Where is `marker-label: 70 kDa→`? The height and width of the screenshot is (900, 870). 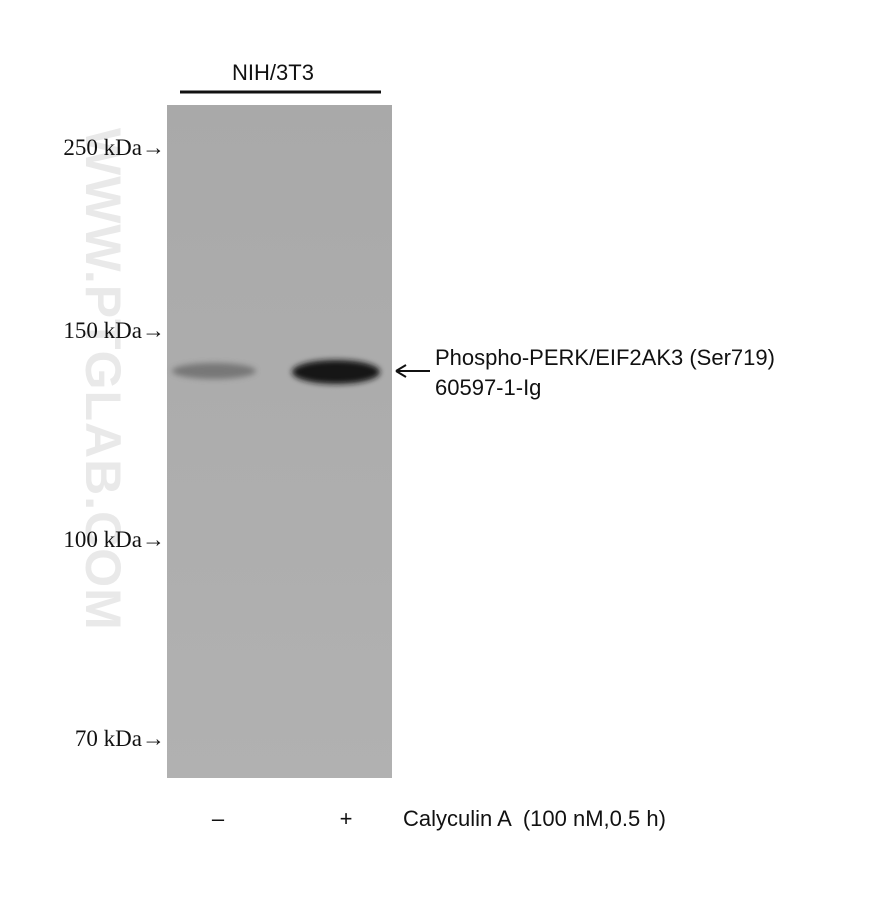 marker-label: 70 kDa→ is located at coordinates (120, 738).